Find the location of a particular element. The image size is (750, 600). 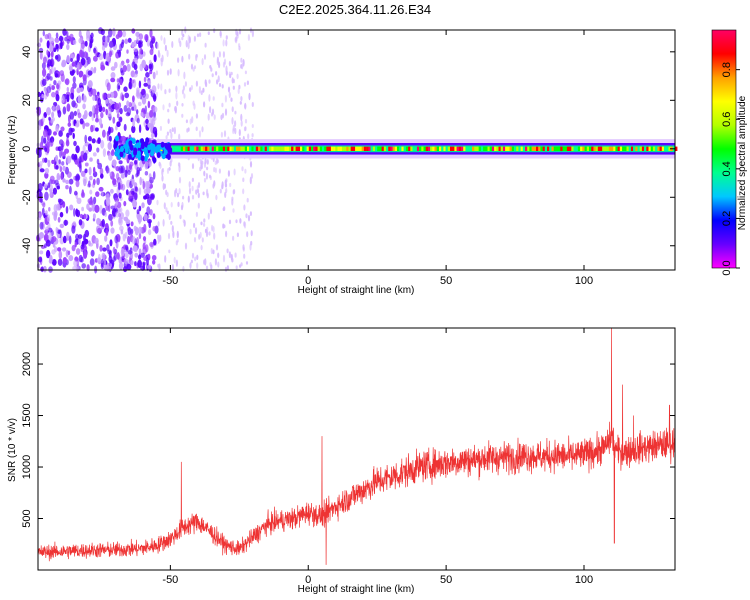

colorbar-tick-label: 0.2 is located at coordinates (727, 218).